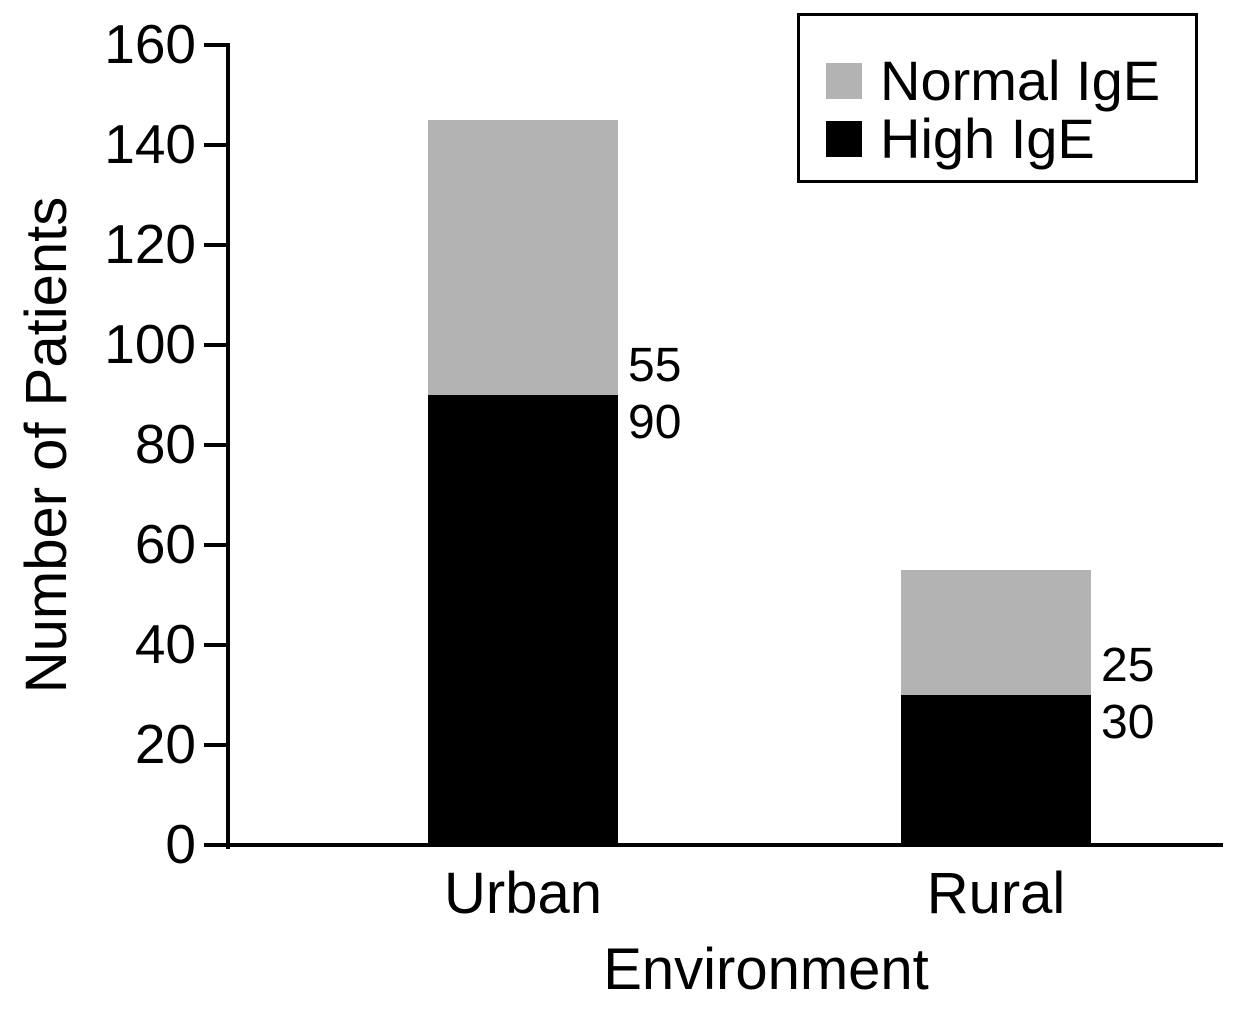 This screenshot has height=1027, width=1253. What do you see at coordinates (1020, 80) in the screenshot?
I see `legend-label: Normal IgE` at bounding box center [1020, 80].